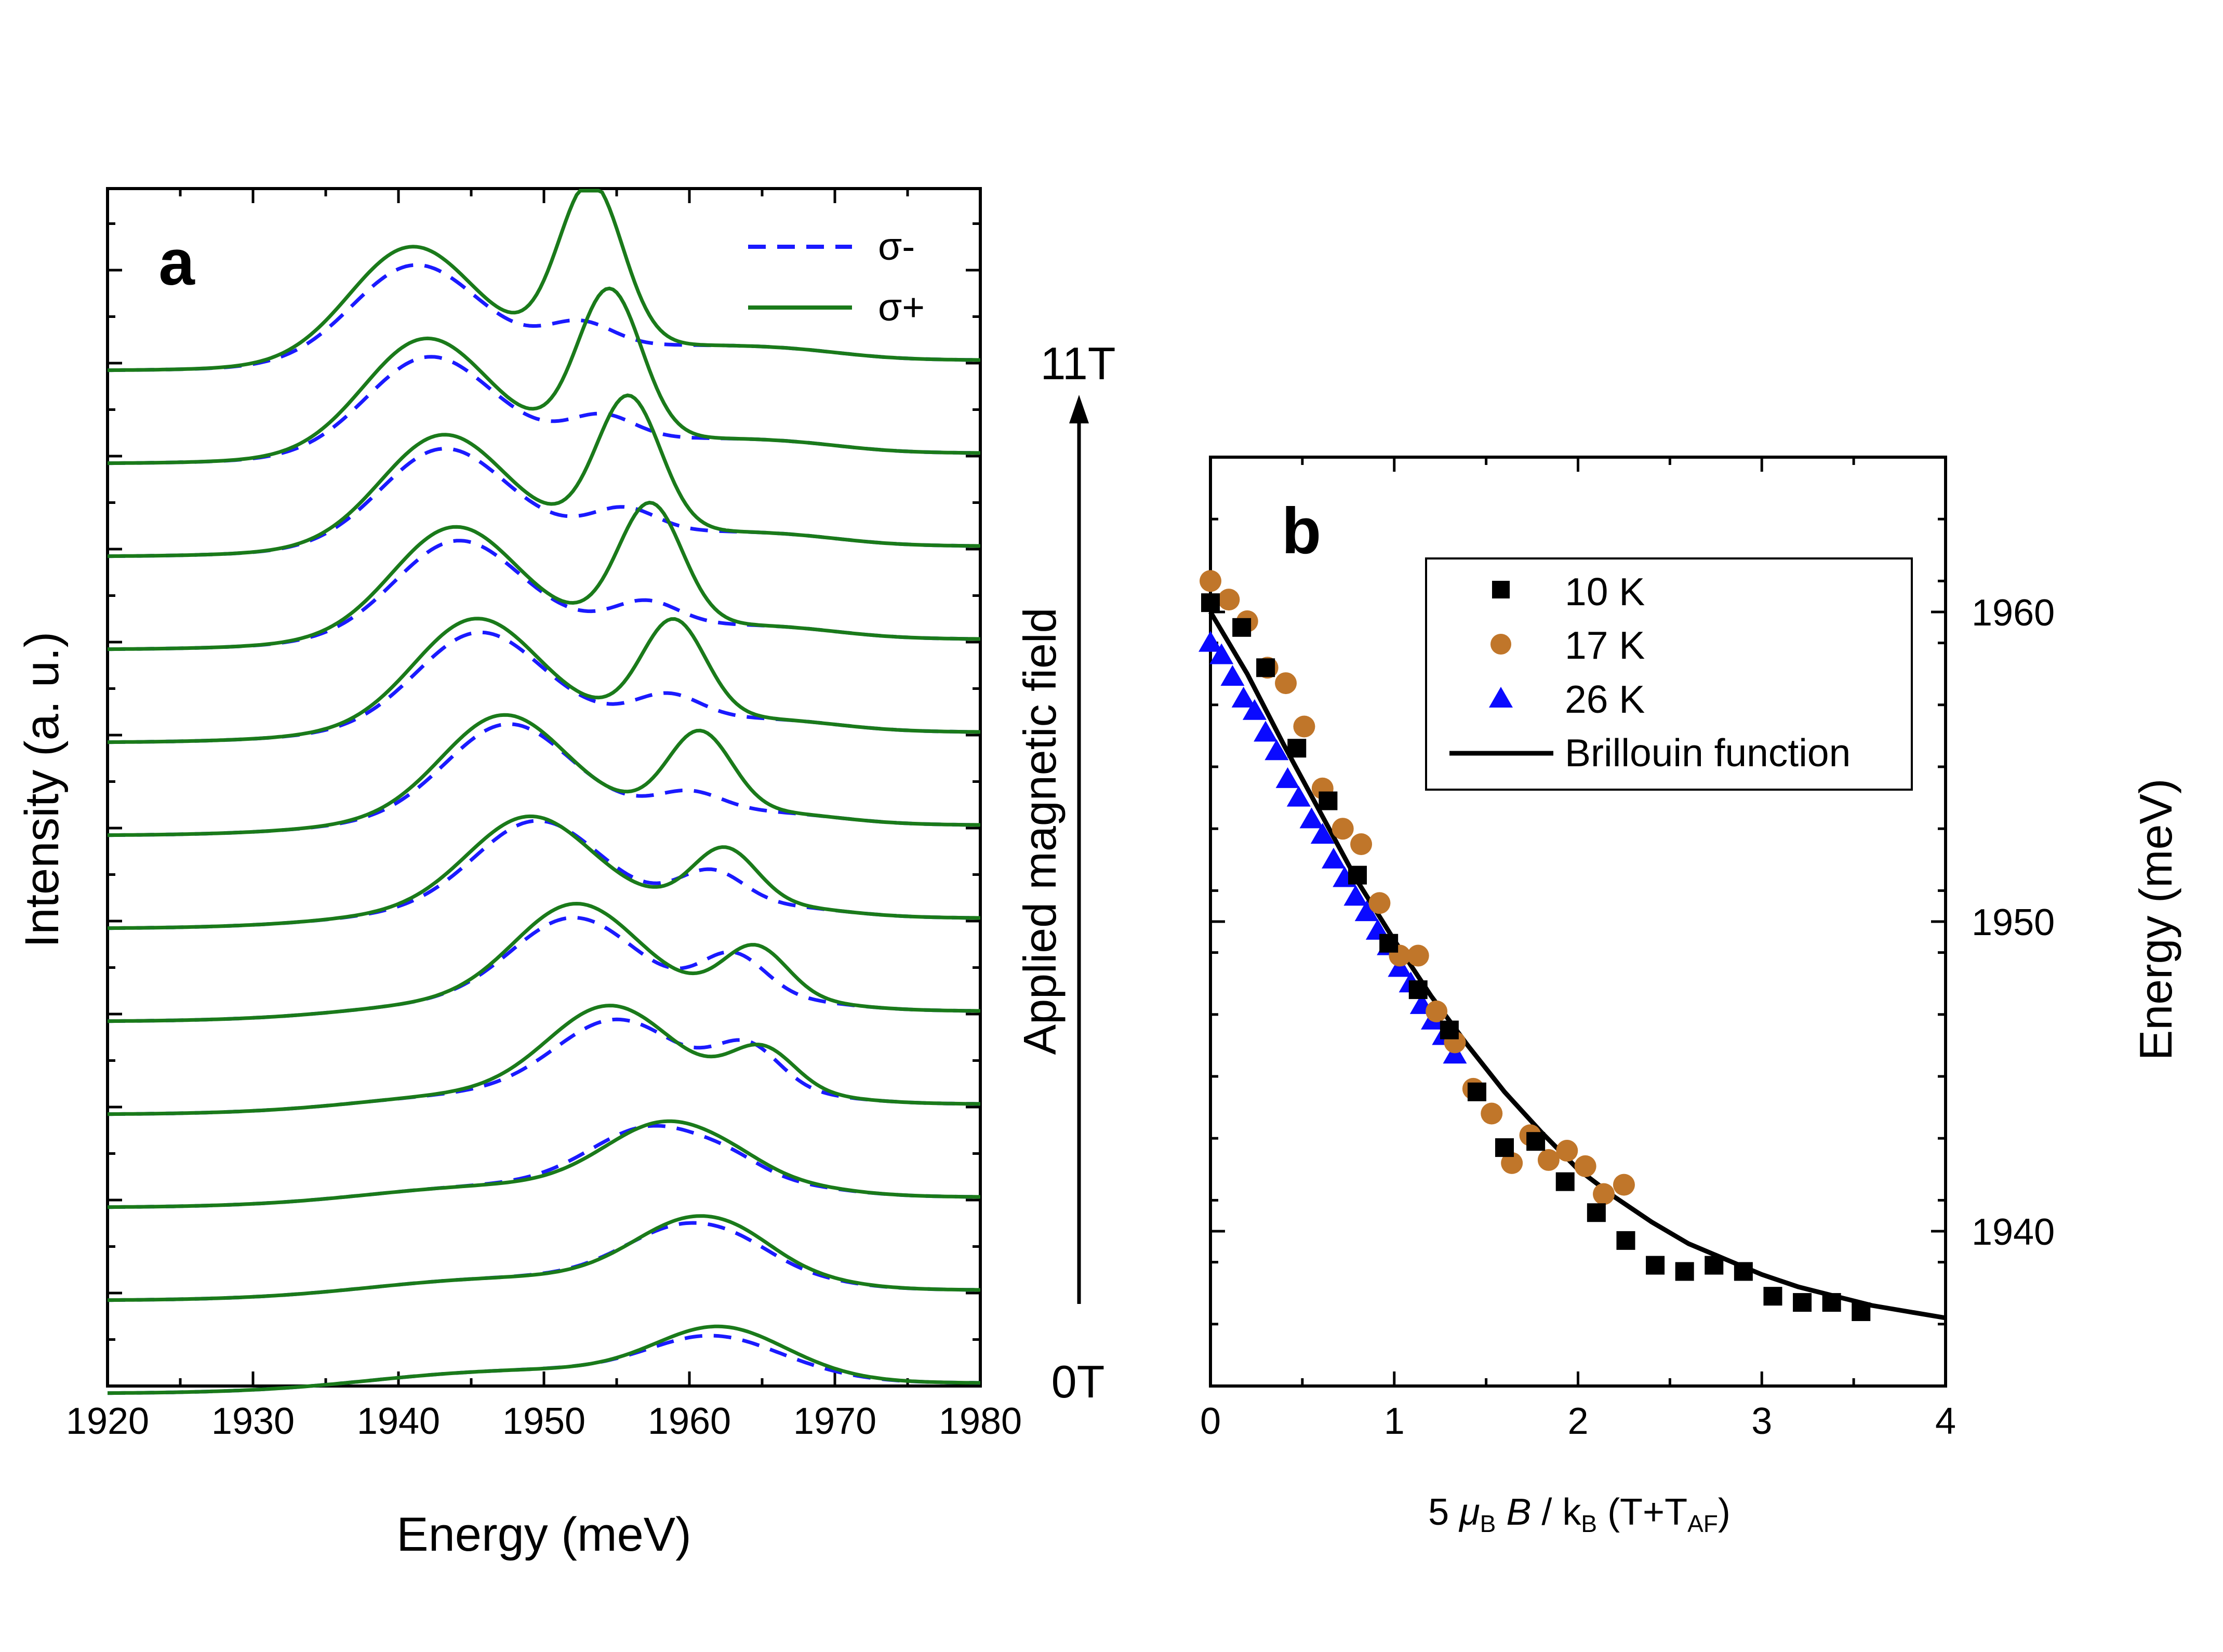 The height and width of the screenshot is (1652, 2223). What do you see at coordinates (1040, 831) in the screenshot?
I see `field-arrow-title: Applied magnetic field` at bounding box center [1040, 831].